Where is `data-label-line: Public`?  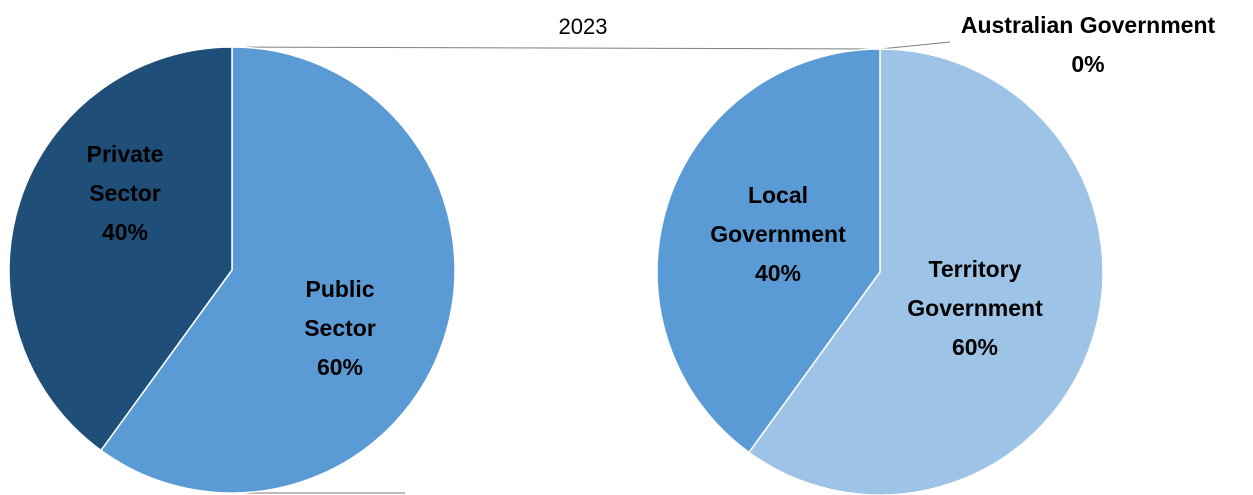
data-label-line: Public is located at coordinates (339, 289).